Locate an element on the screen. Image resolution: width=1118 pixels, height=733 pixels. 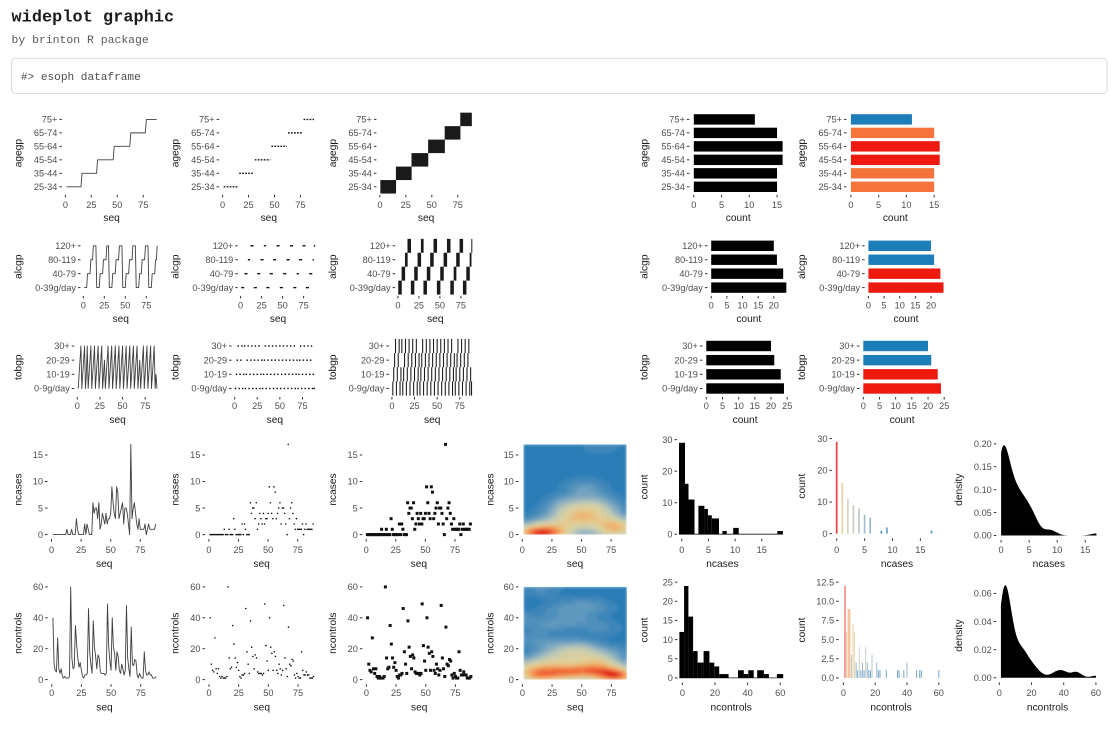
svg-text: #> esoph dataframe is located at coordinates (81, 78).